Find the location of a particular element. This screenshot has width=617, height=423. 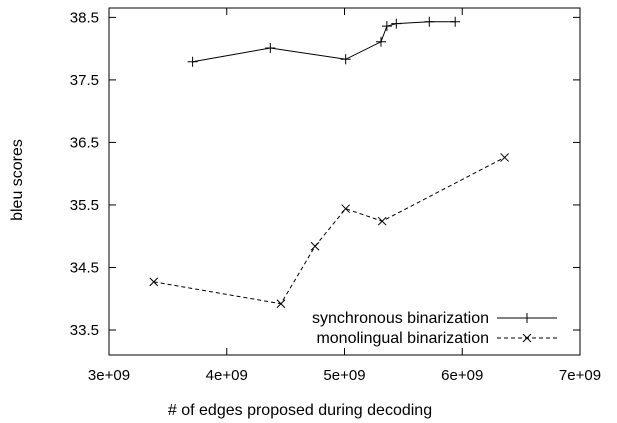

x-tick-label: 5e+09 is located at coordinates (344, 375).